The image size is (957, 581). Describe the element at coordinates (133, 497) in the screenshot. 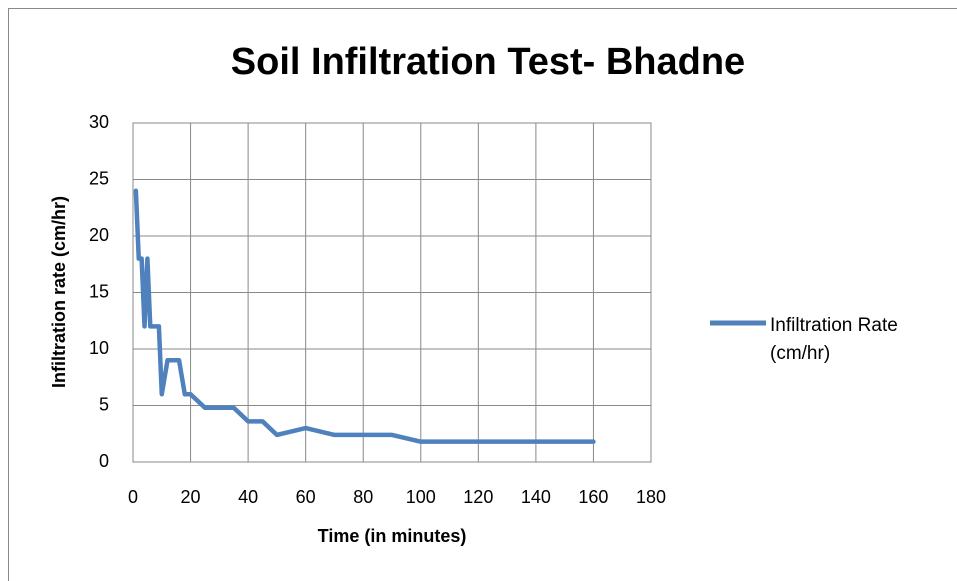

I see `x-tick-label: 0` at that location.